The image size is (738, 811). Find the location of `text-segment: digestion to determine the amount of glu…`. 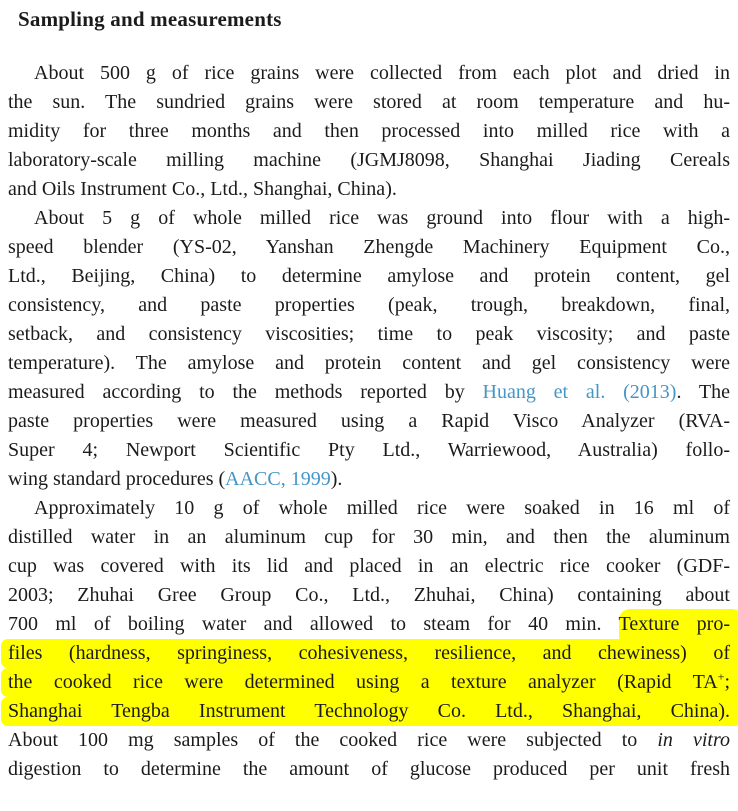

text-segment: digestion to determine the amount of glu… is located at coordinates (369, 769).